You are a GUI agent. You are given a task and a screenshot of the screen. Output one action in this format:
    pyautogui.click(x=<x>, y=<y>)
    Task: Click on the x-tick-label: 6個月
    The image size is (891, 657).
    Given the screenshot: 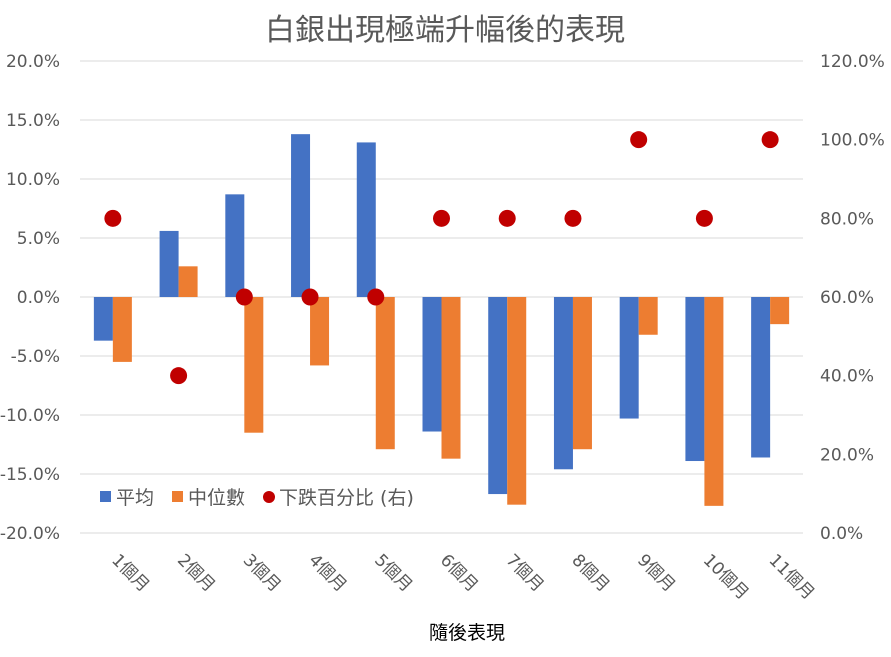 What is the action you would take?
    pyautogui.click(x=459, y=573)
    